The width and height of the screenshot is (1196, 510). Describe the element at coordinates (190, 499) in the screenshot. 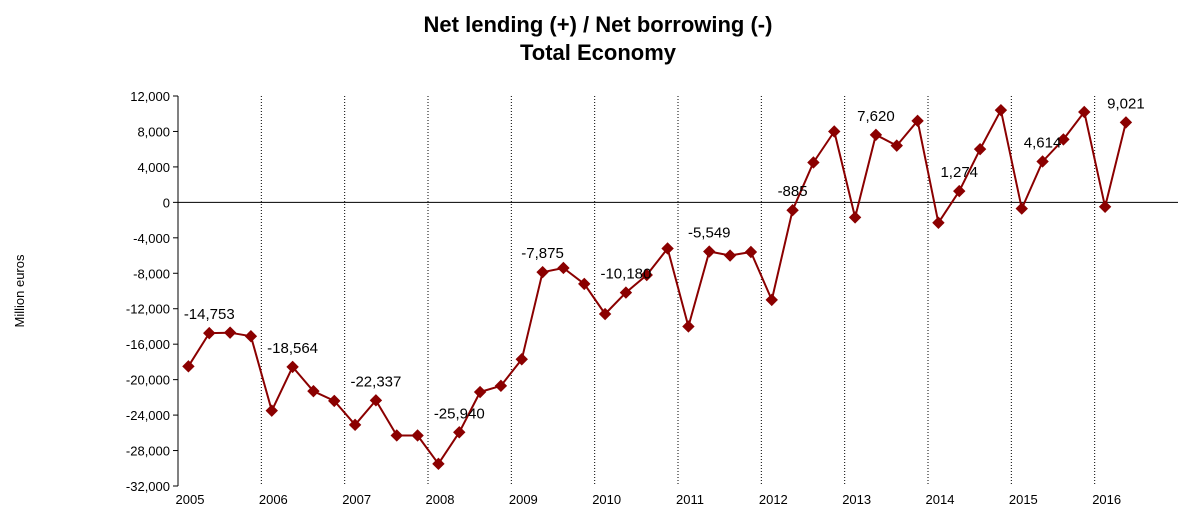

I see `x-tick-label: 2005` at that location.